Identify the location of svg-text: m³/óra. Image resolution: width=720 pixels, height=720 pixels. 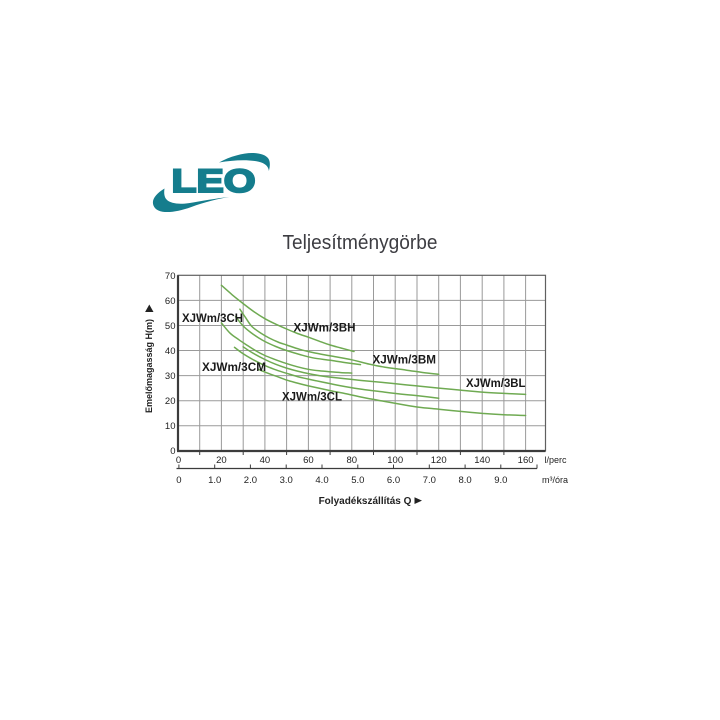
(555, 480).